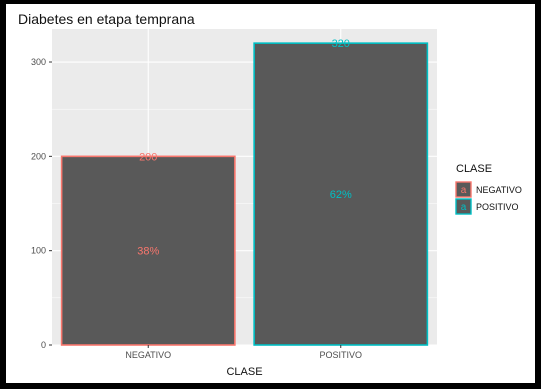  What do you see at coordinates (38, 251) in the screenshot?
I see `y-tick-label: 100` at bounding box center [38, 251].